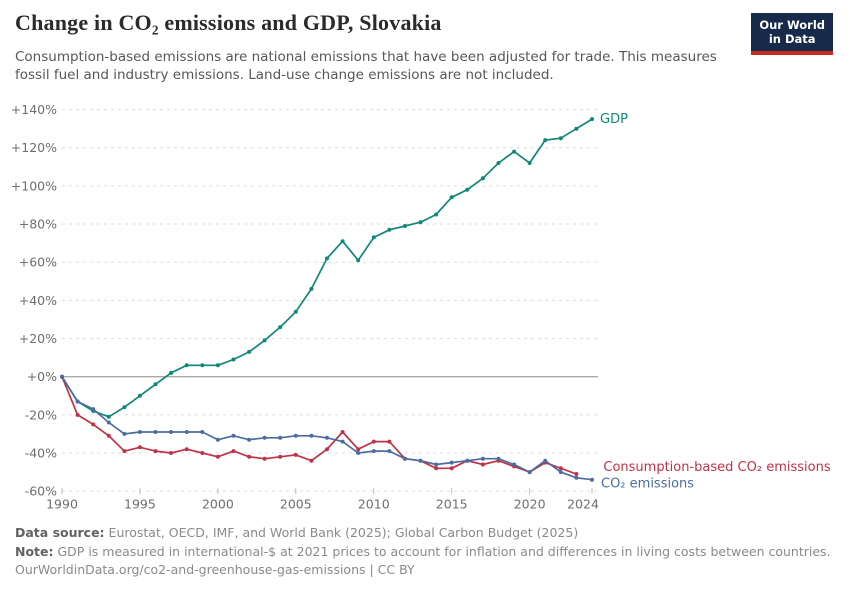 Image resolution: width=850 pixels, height=600 pixels. I want to click on owid-logo: Our World in Data, so click(792, 34).